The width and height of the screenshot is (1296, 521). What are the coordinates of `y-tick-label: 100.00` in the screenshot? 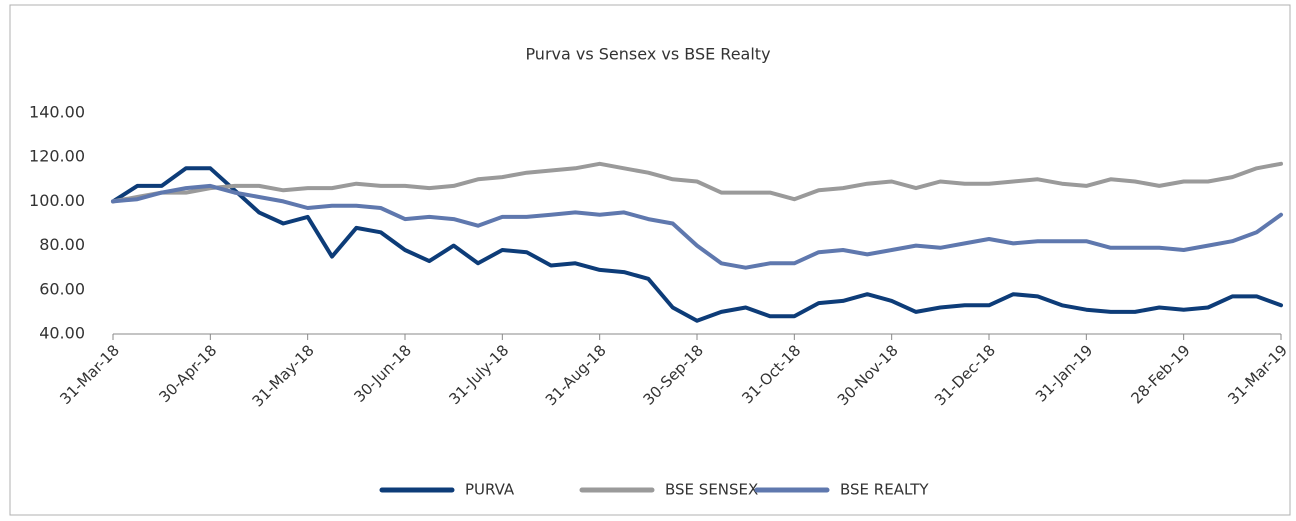 It's located at (57, 200).